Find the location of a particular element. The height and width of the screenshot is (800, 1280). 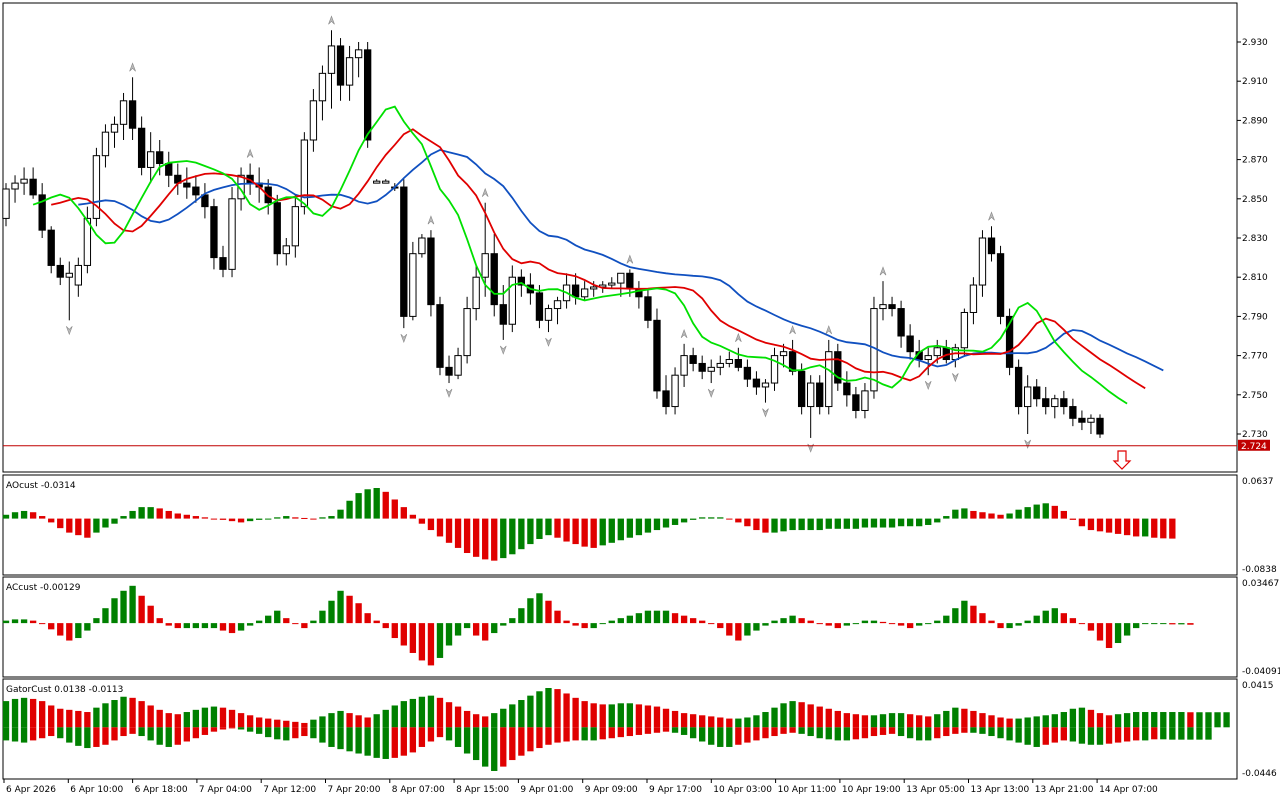

time-tick-label: 13 Apr 13:00 is located at coordinates (1000, 790).